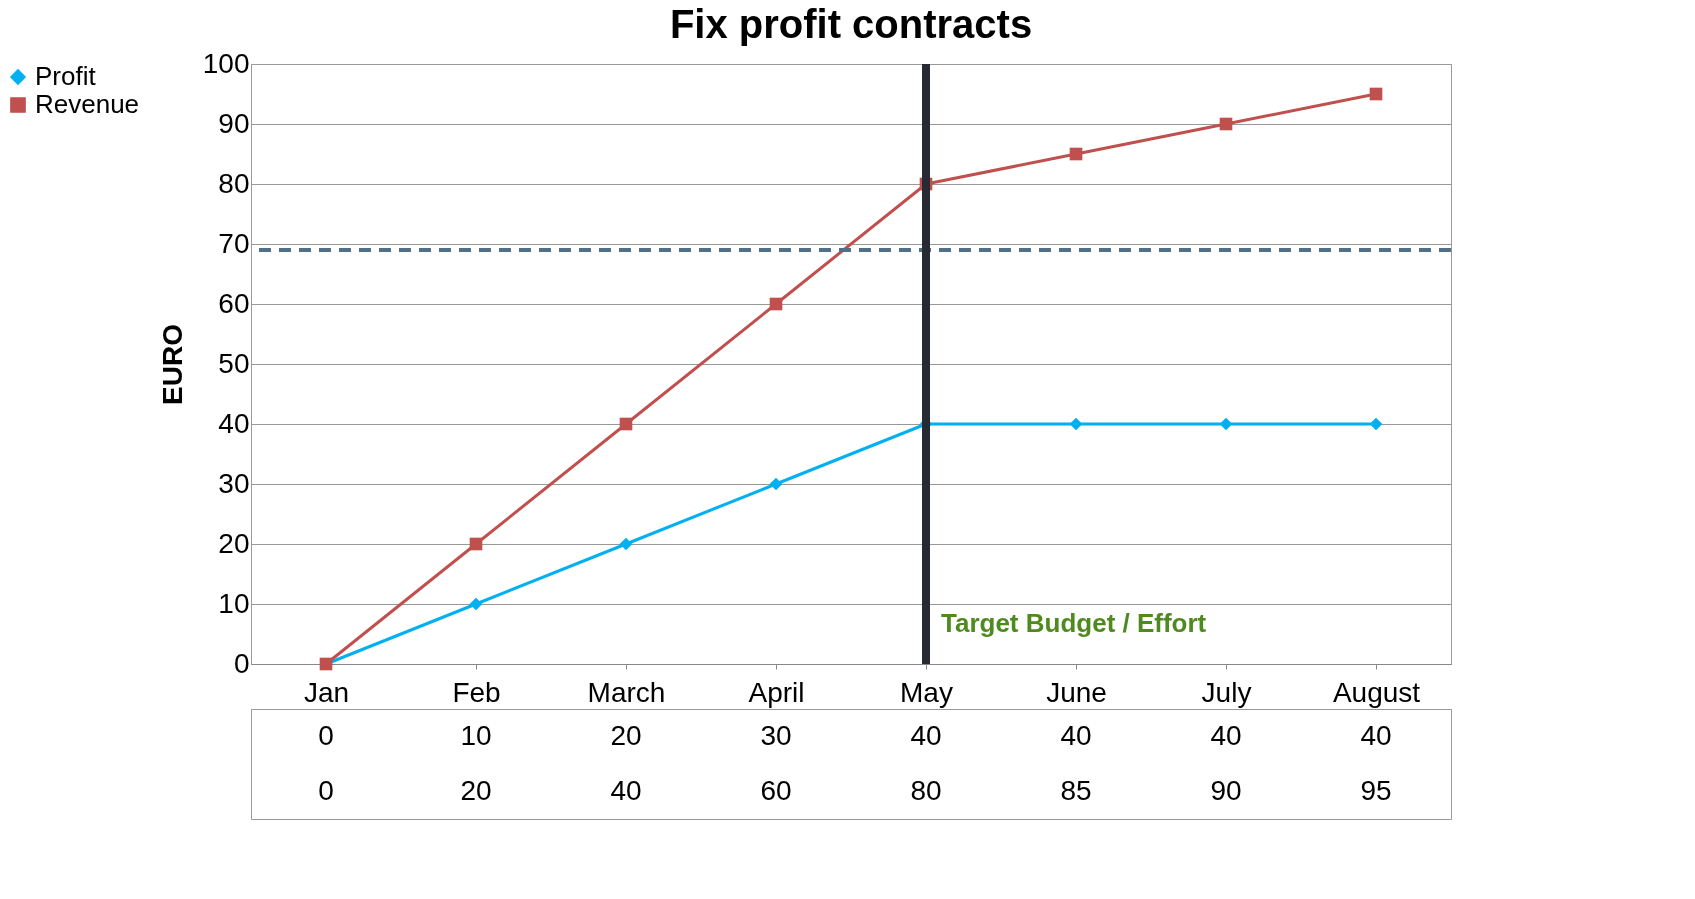 The width and height of the screenshot is (1695, 899). Describe the element at coordinates (926, 790) in the screenshot. I see `data-label: 80` at that location.